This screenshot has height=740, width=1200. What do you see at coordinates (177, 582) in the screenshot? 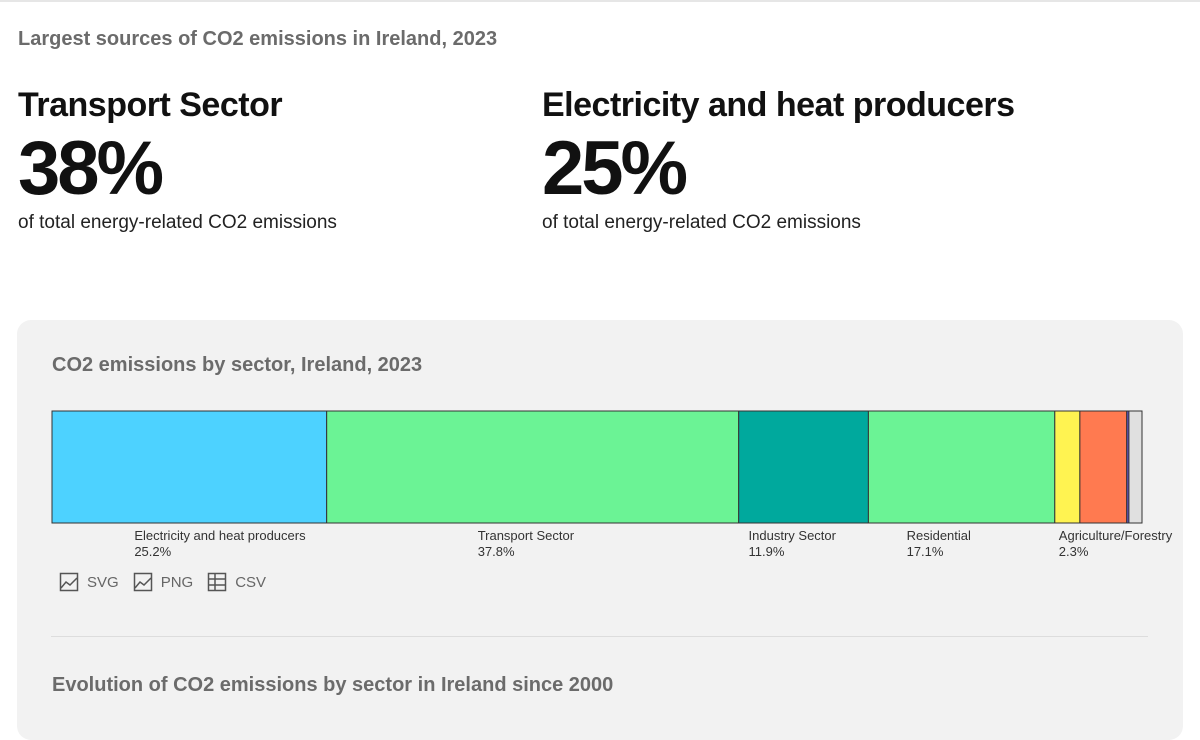
I see `download-png-label: PNG` at bounding box center [177, 582].